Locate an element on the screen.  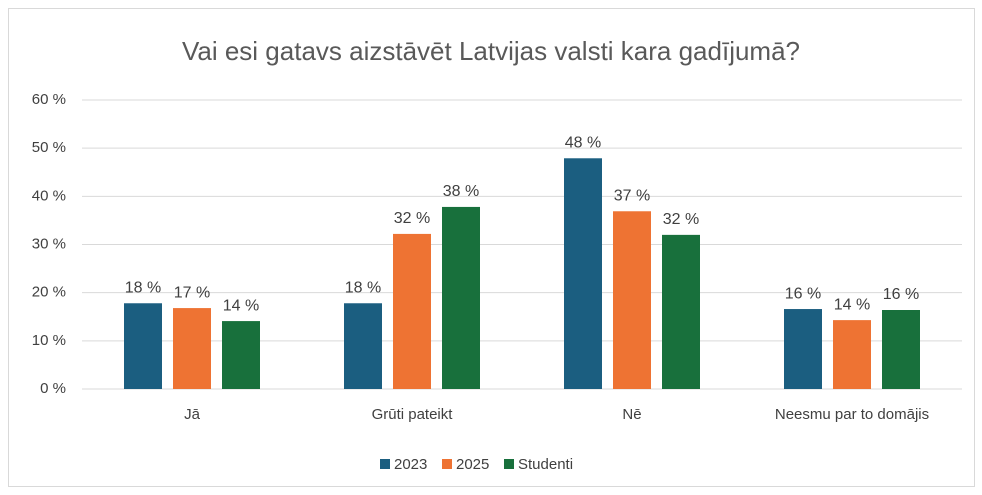
y-tick-label: 30 % is located at coordinates (49, 243).